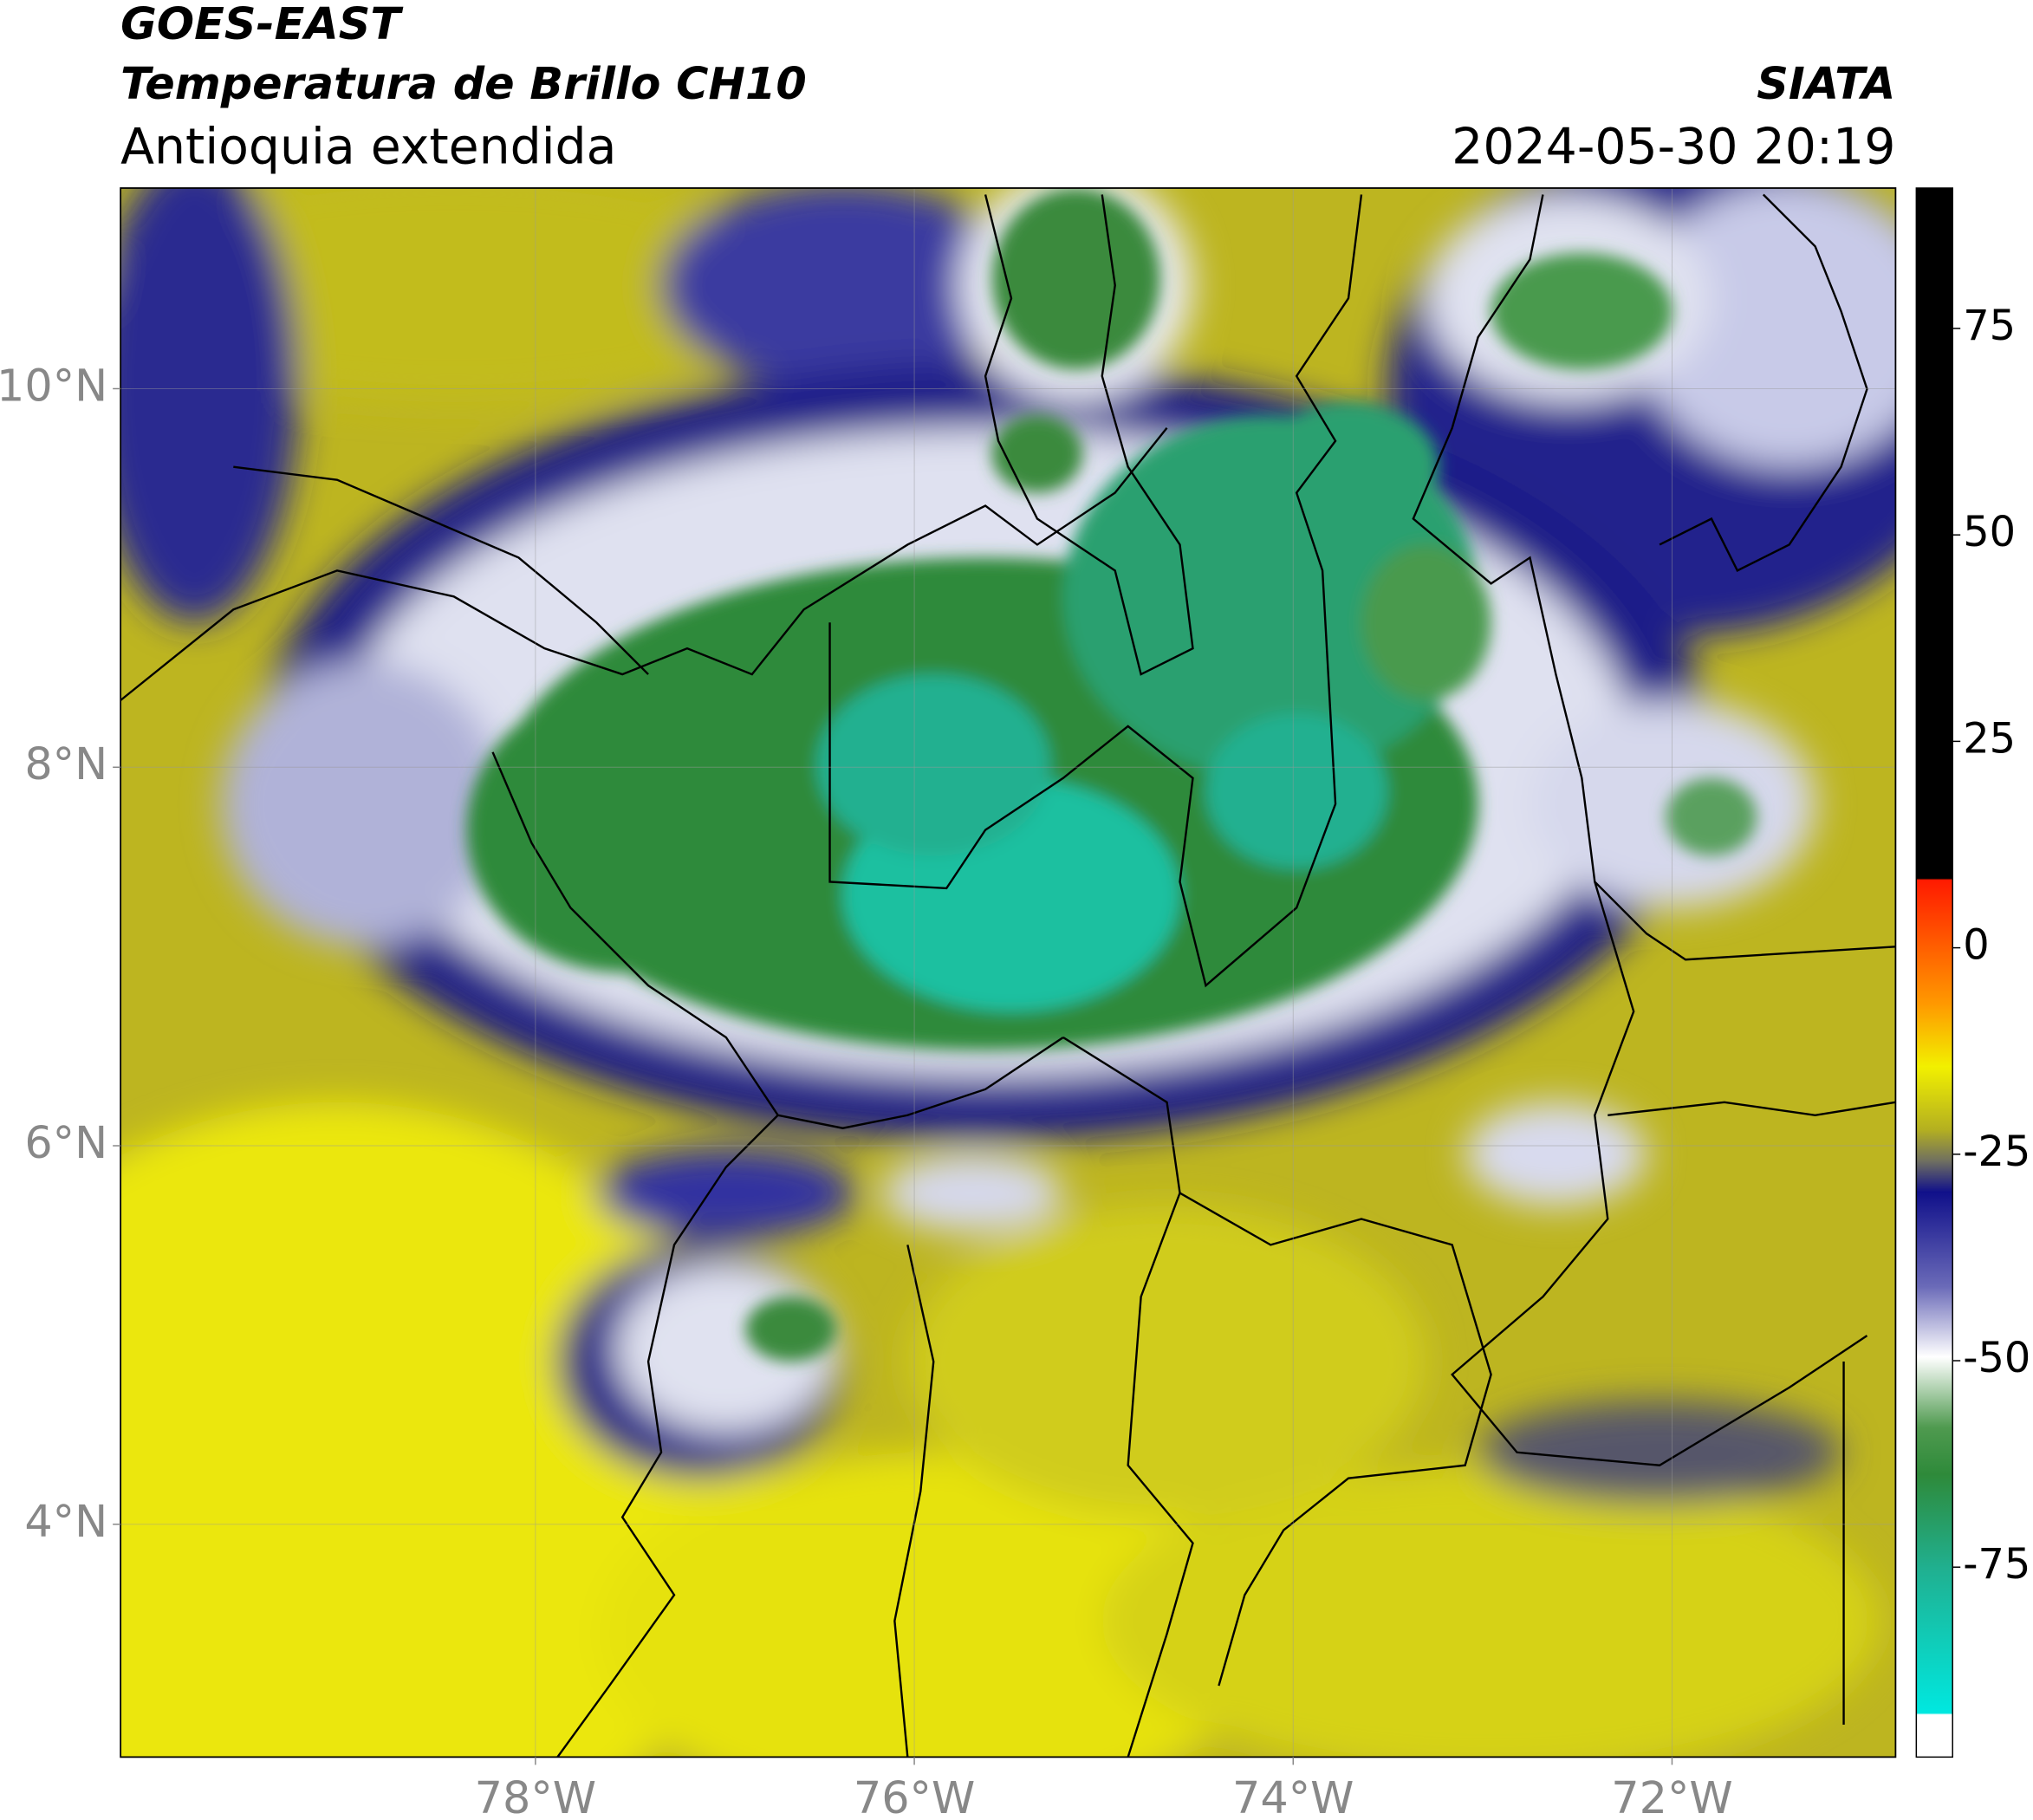 This screenshot has height=1820, width=2033. I want to click on colorbar-tick-label: 25, so click(1990, 739).